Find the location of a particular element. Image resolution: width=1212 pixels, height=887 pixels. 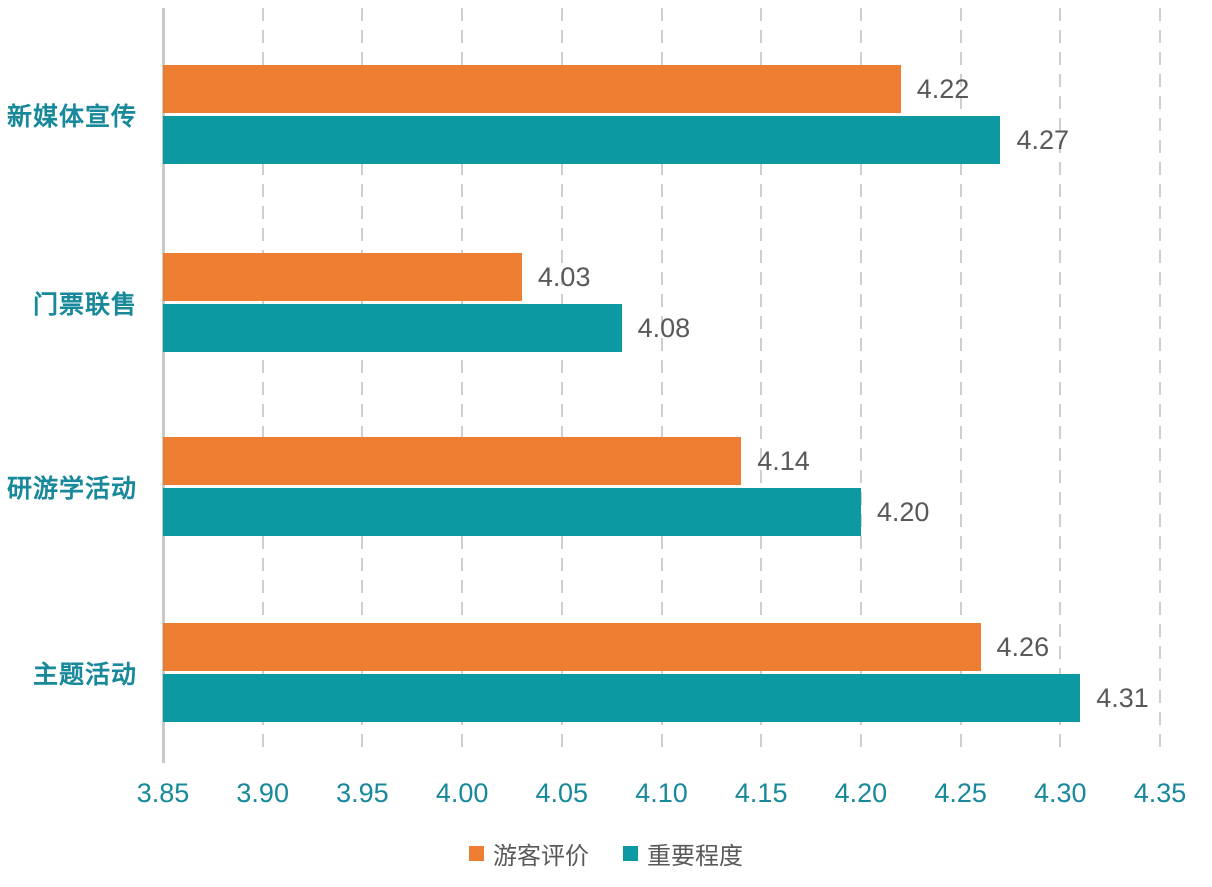

bar-value-label: 4.22 is located at coordinates (943, 88).